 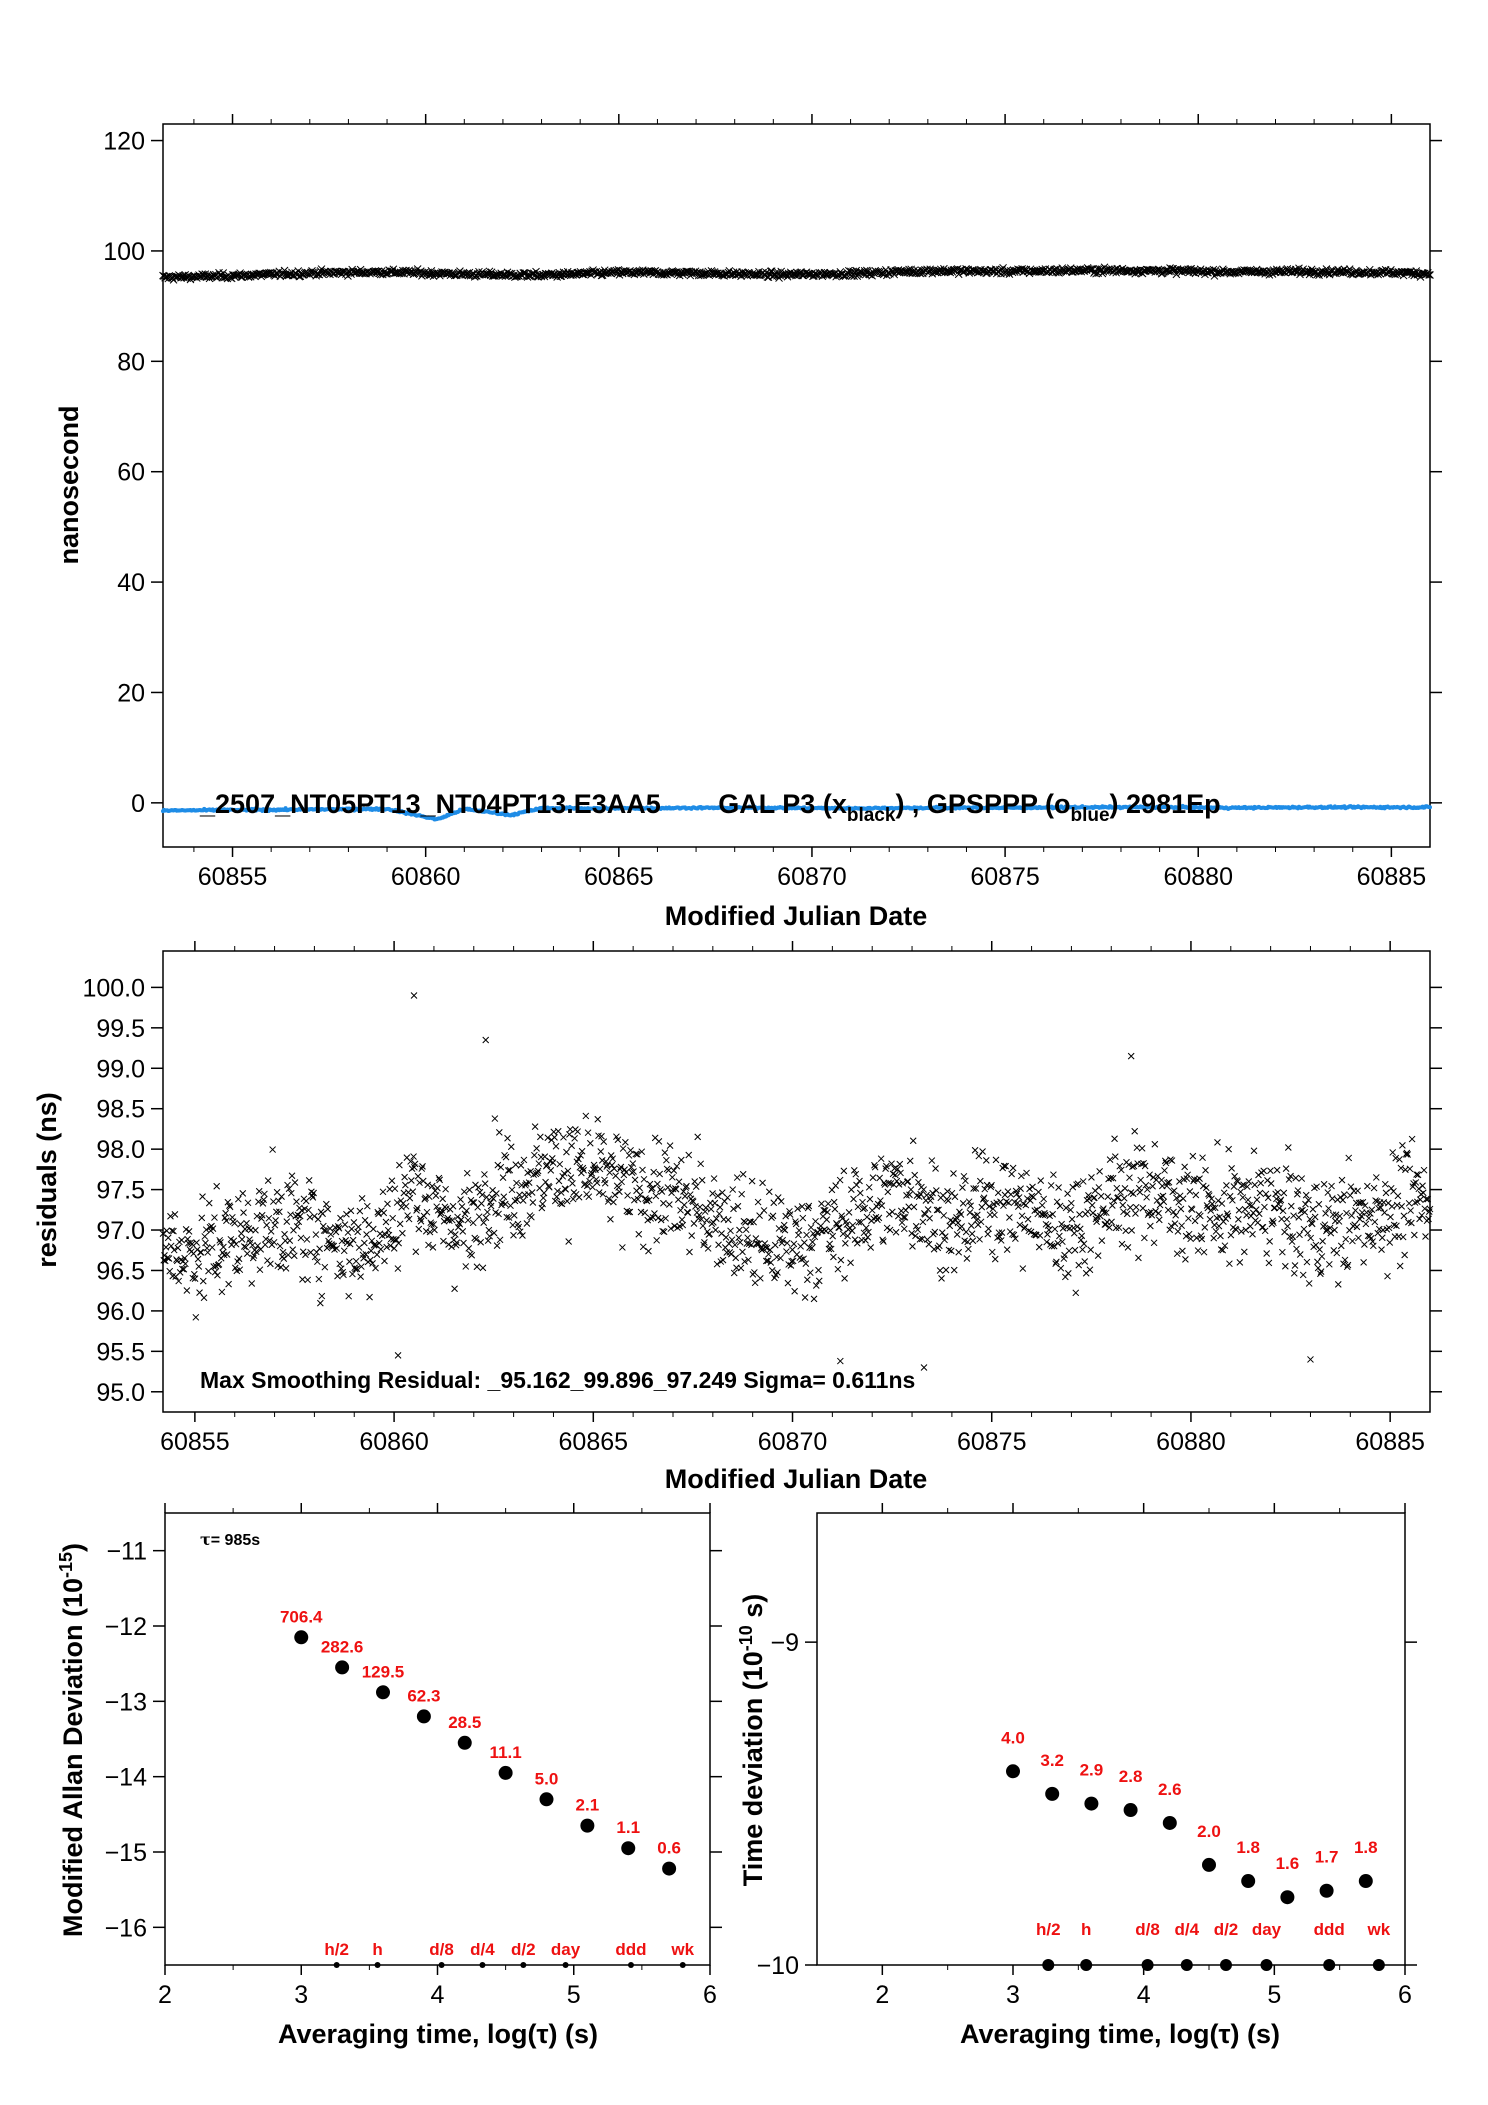 What do you see at coordinates (1226, 1929) in the screenshot?
I see `averaging-interval-label: d/2` at bounding box center [1226, 1929].